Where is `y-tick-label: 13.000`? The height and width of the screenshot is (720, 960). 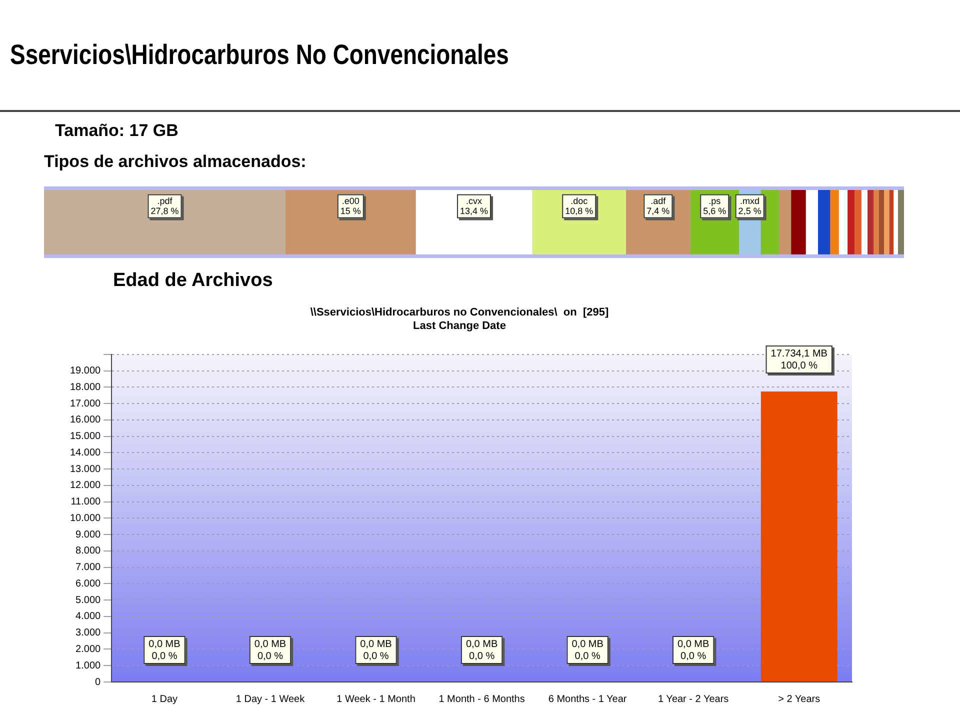
y-tick-label: 13.000 is located at coordinates (86, 469).